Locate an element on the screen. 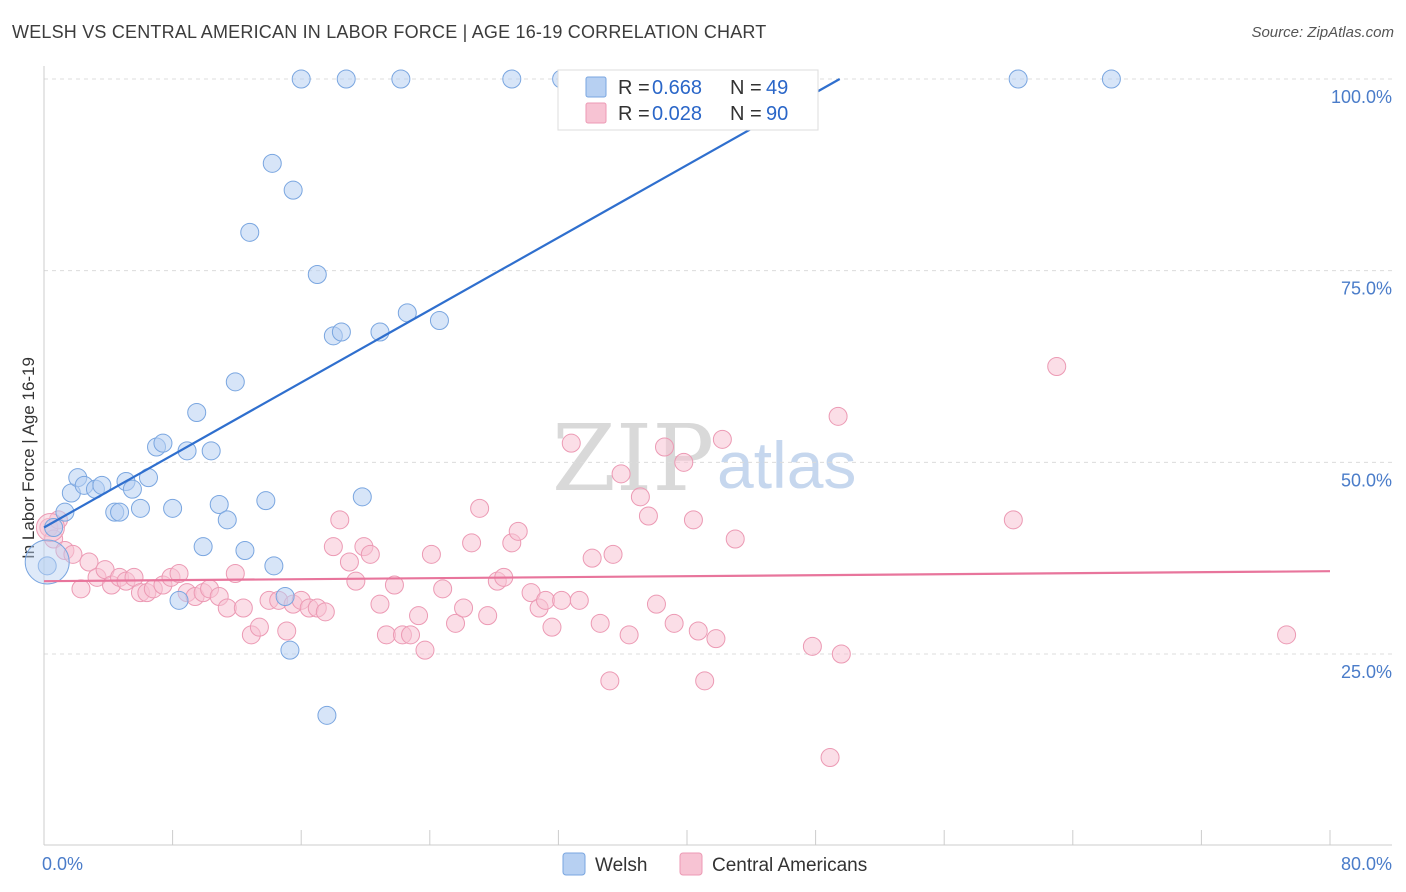  legend-central-r-value: 0.028 is located at coordinates (677, 114).